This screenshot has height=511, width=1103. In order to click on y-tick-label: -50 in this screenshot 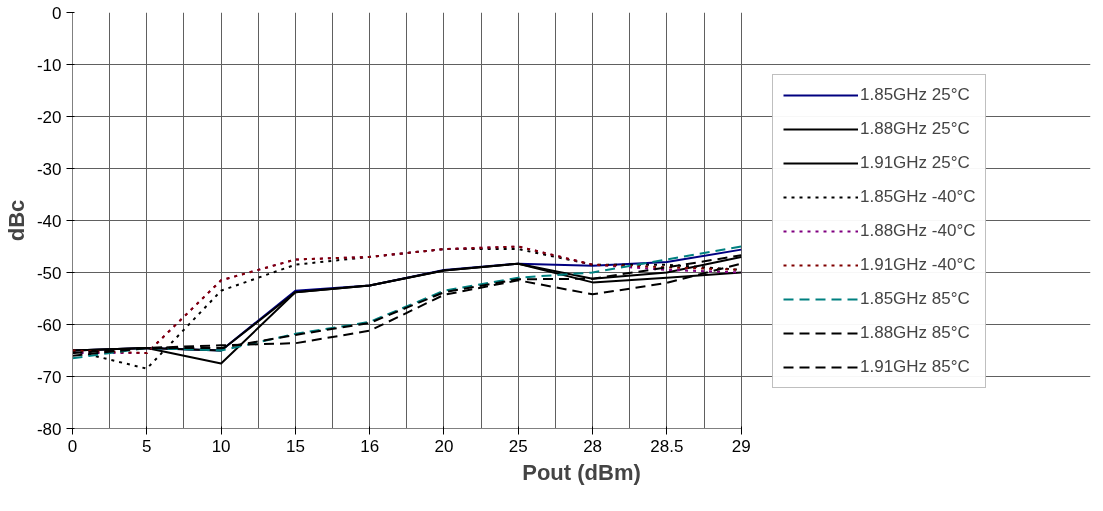, I will do `click(49, 273)`.